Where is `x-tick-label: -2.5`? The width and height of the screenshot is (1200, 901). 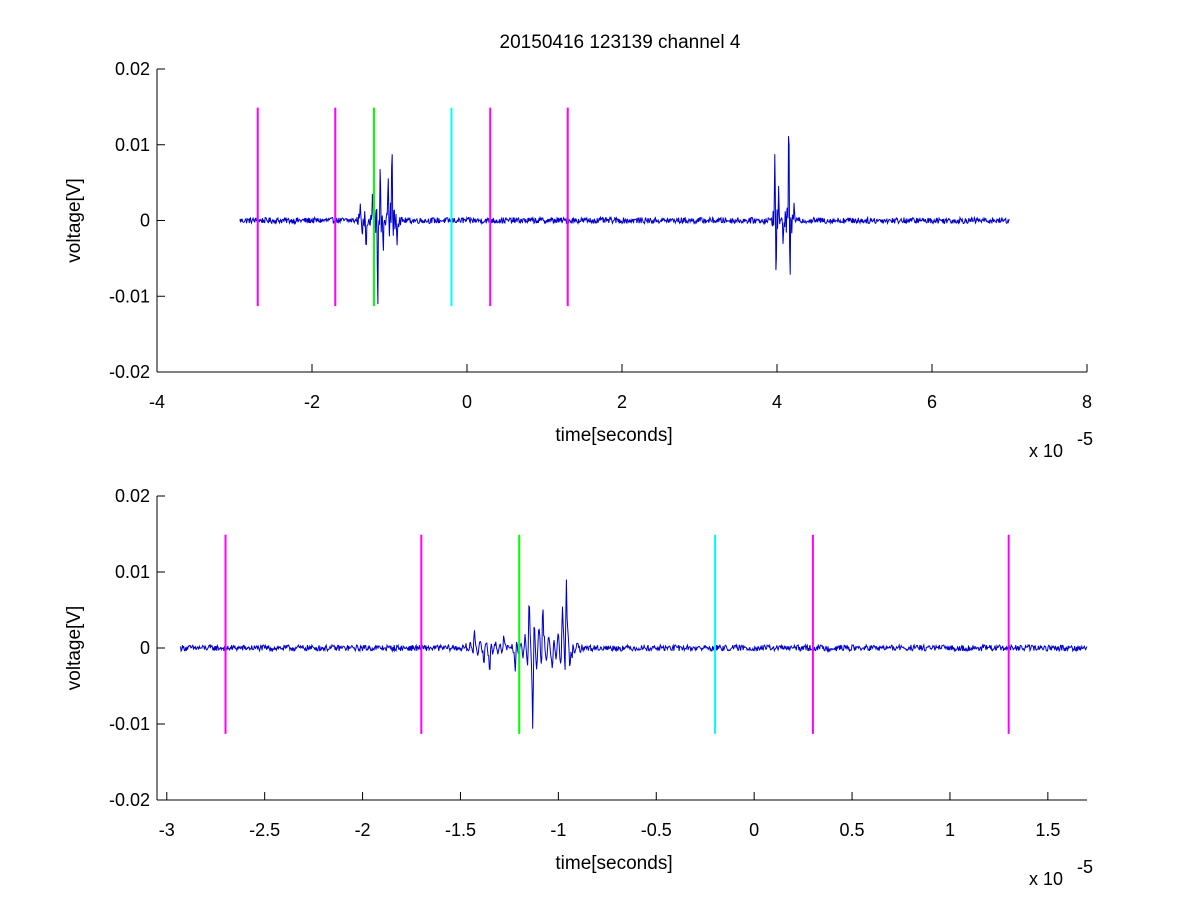 x-tick-label: -2.5 is located at coordinates (264, 830).